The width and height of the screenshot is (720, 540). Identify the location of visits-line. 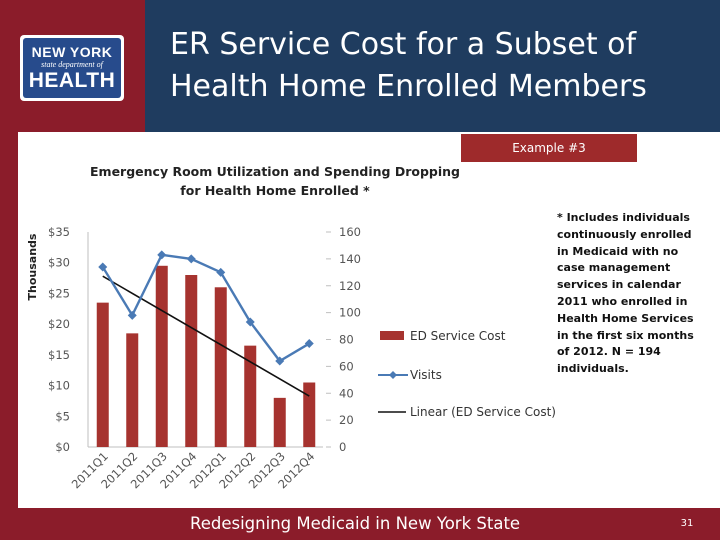
(205, 308).